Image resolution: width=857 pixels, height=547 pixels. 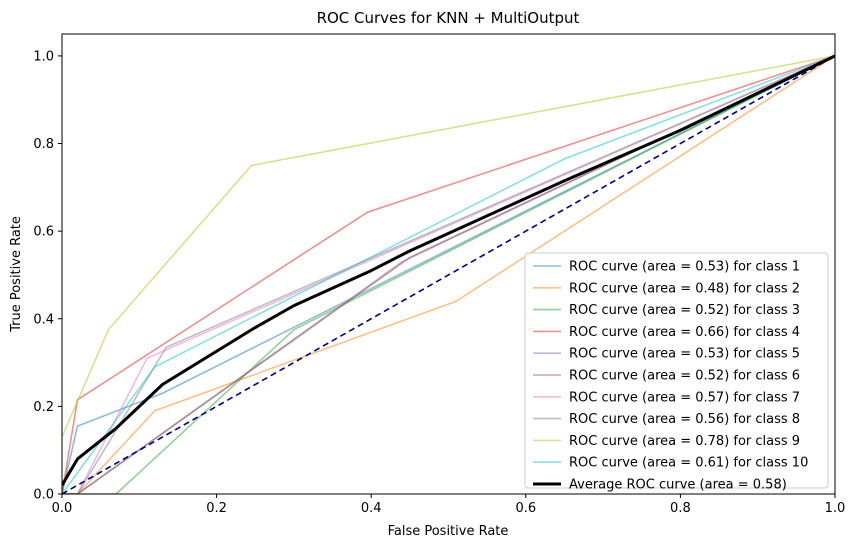 What do you see at coordinates (448, 531) in the screenshot?
I see `x-axis-label: False Positive Rate` at bounding box center [448, 531].